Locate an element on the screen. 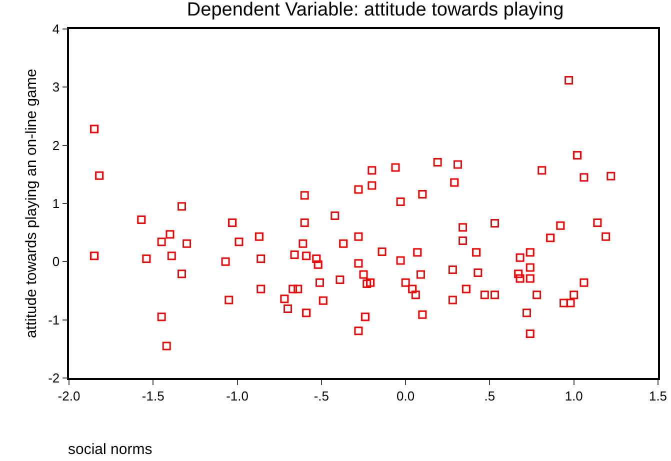 The image size is (671, 461). y-axis-title: attitude towards playing an on-line game is located at coordinates (31, 203).